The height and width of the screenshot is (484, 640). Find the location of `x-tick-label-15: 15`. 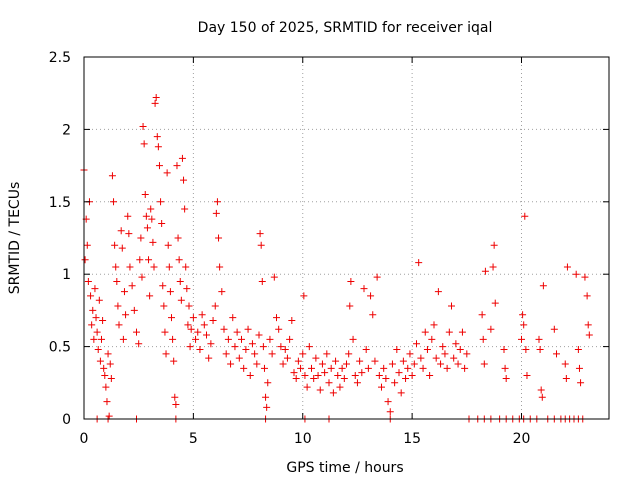

x-tick-label-15: 15 is located at coordinates (412, 439).